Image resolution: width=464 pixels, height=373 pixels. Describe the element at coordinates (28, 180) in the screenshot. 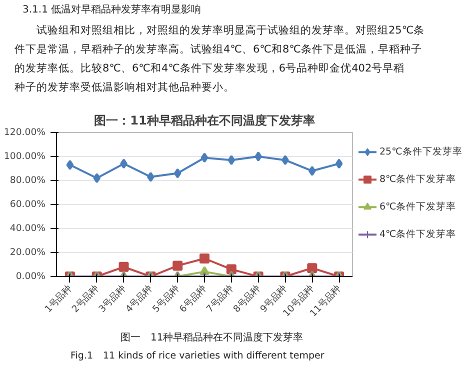

I see `y-tick-label: 80.00%` at that location.